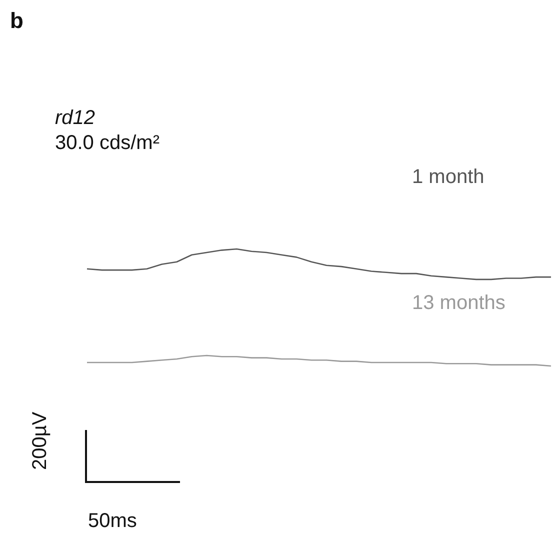  Describe the element at coordinates (107, 143) in the screenshot. I see `text: 30.0 cds/m²` at that location.